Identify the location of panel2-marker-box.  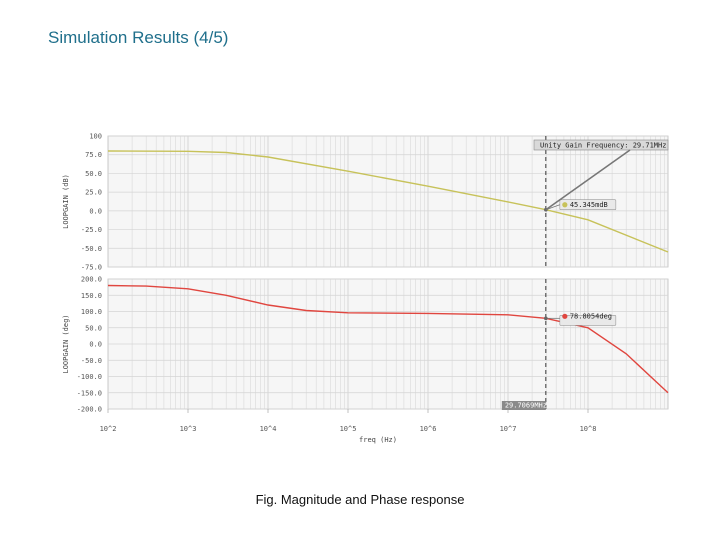
(588, 320).